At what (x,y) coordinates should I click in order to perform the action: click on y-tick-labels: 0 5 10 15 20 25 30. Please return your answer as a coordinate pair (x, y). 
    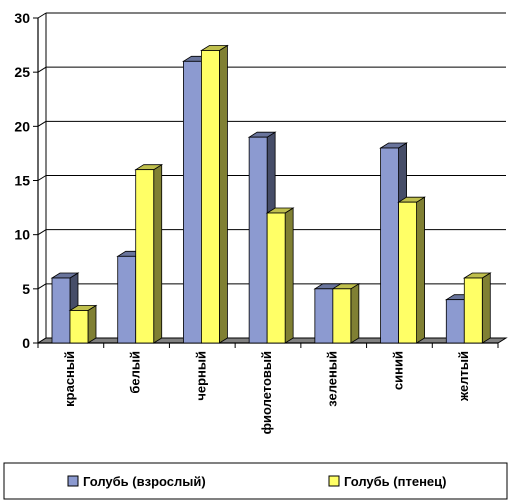
    Looking at the image, I should click on (26, 180).